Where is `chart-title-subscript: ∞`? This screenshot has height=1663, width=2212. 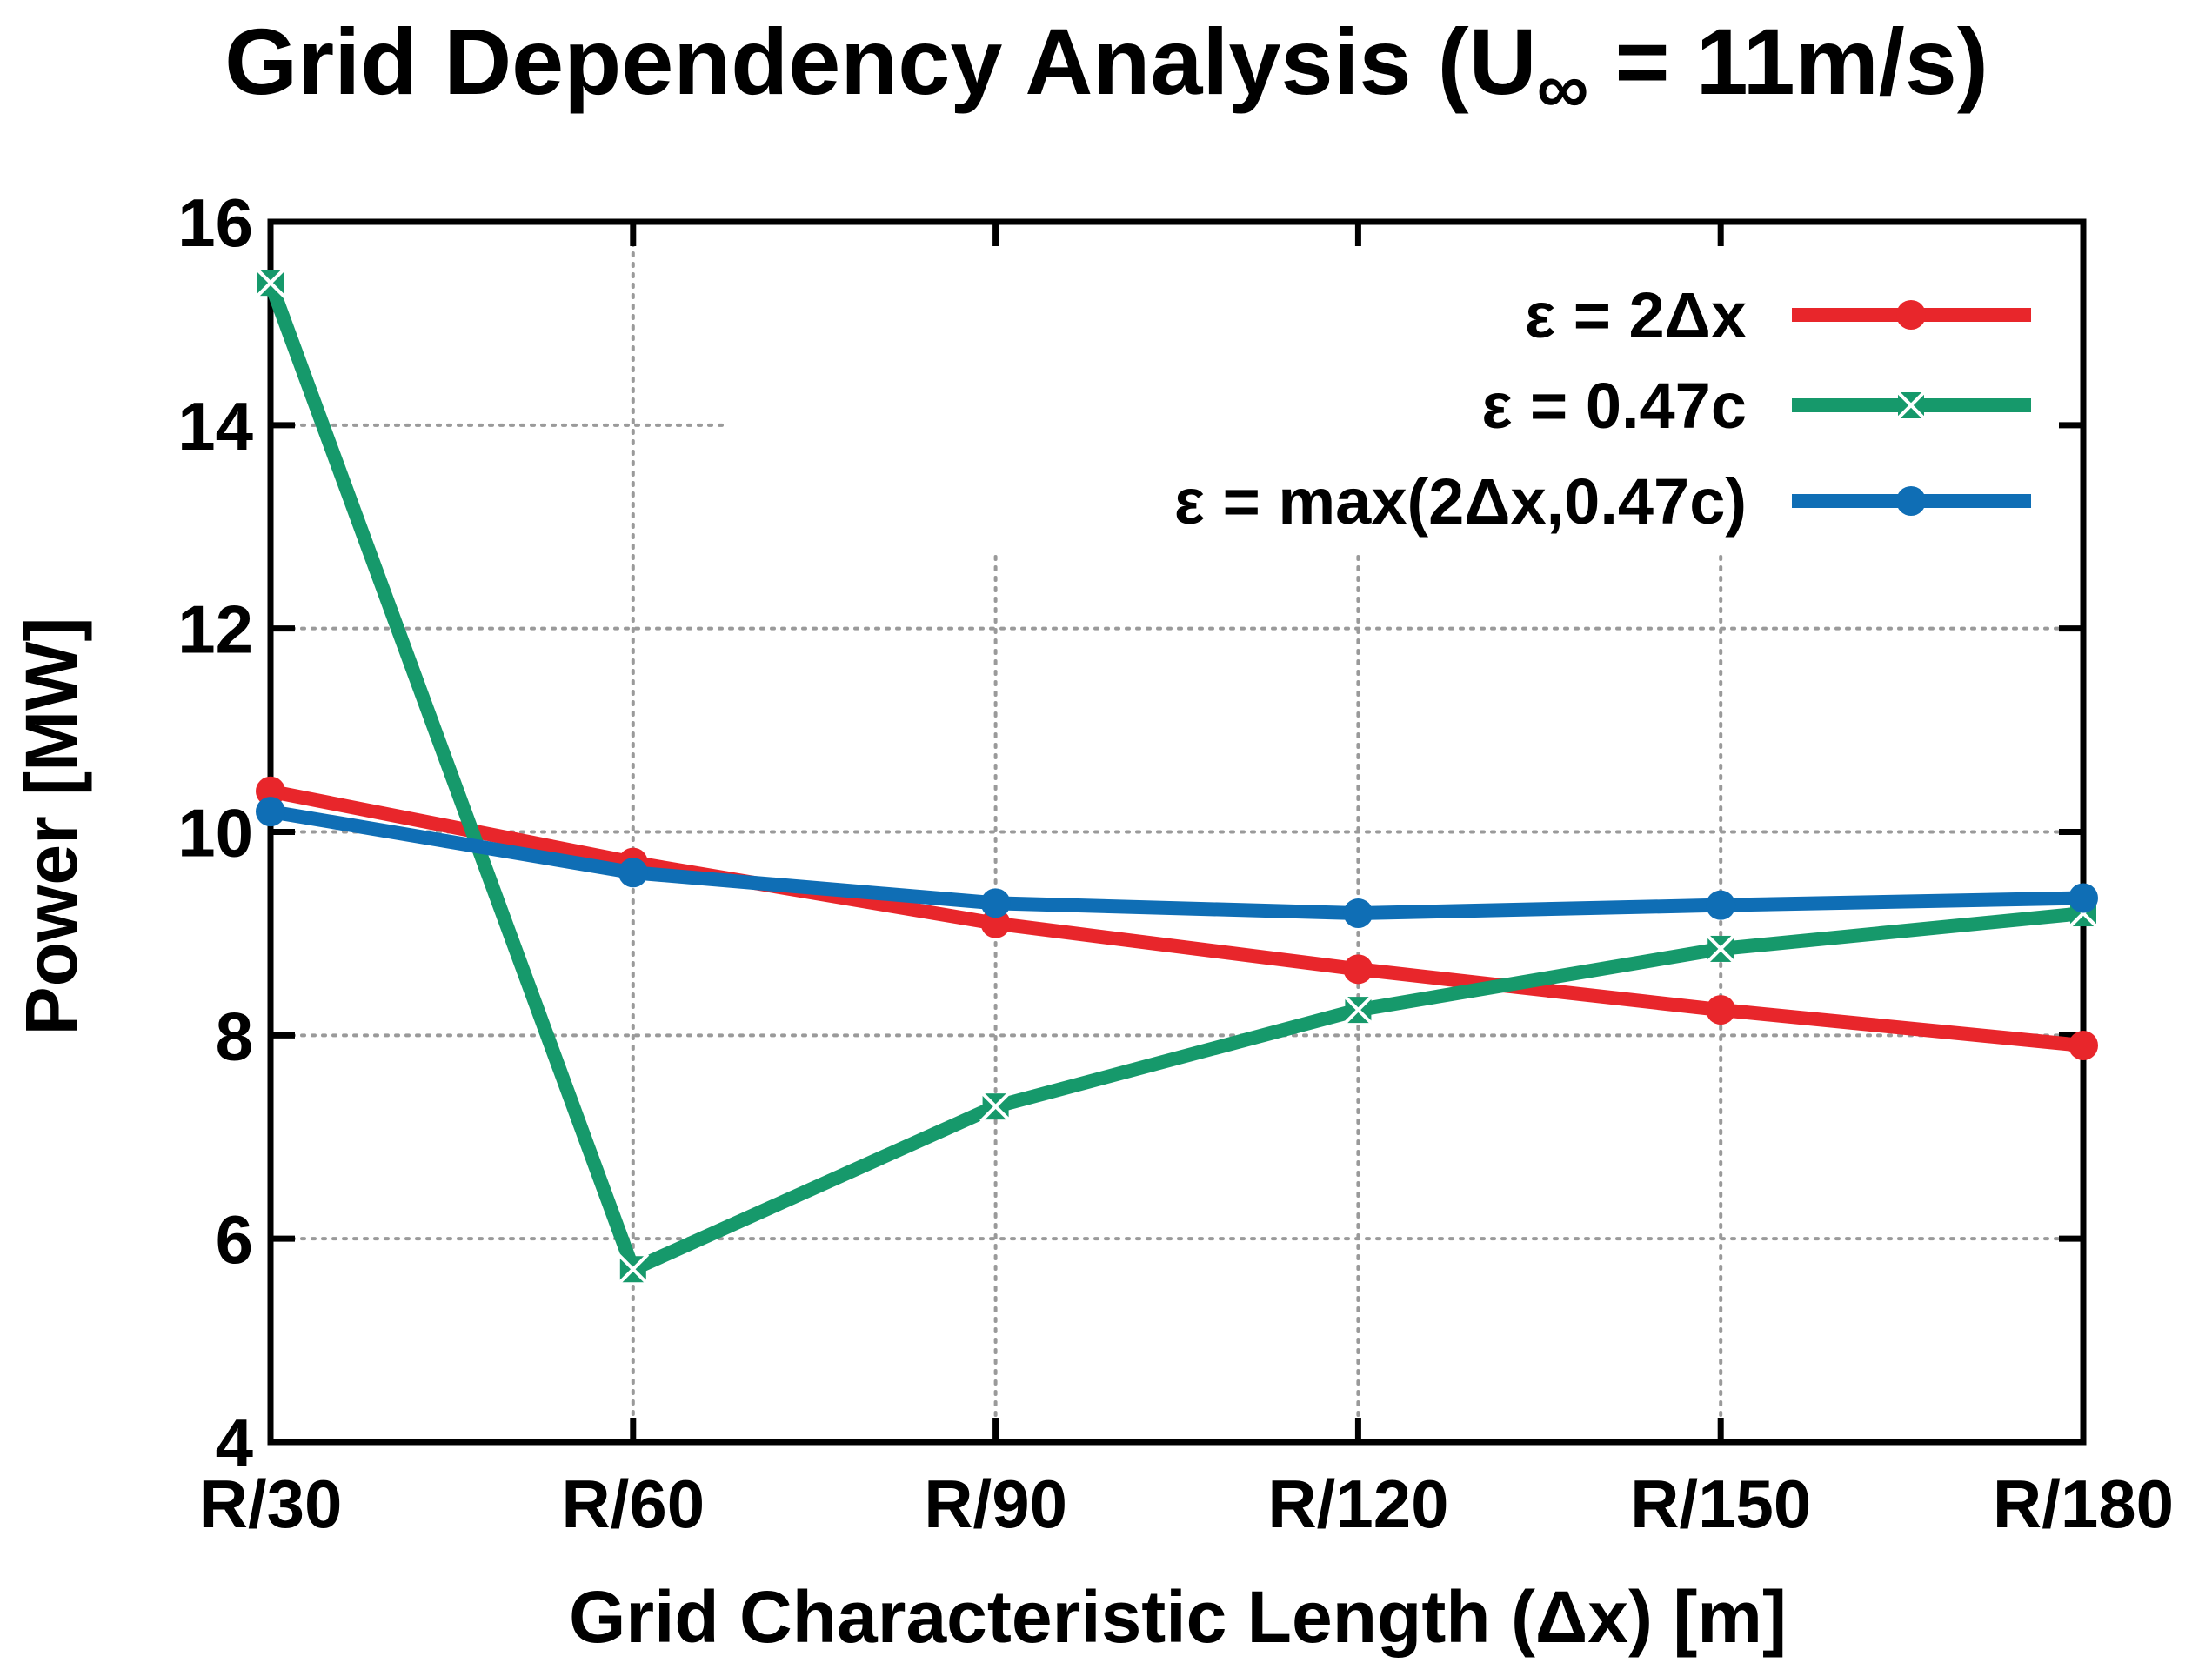
chart-title-subscript: ∞ is located at coordinates (1563, 88).